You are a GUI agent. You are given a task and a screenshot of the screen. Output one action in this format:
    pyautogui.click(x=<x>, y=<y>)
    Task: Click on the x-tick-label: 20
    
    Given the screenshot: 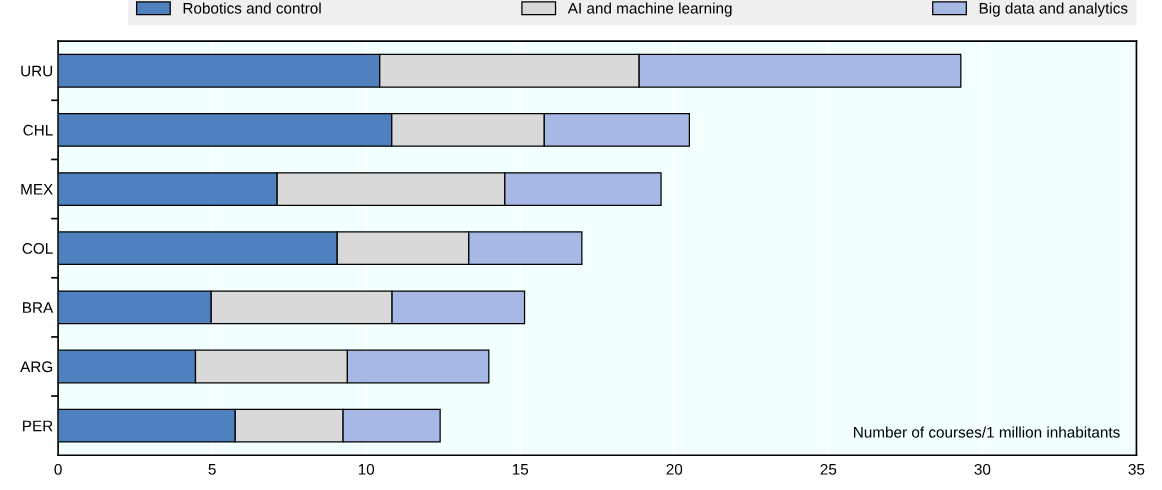 What is the action you would take?
    pyautogui.click(x=674, y=469)
    